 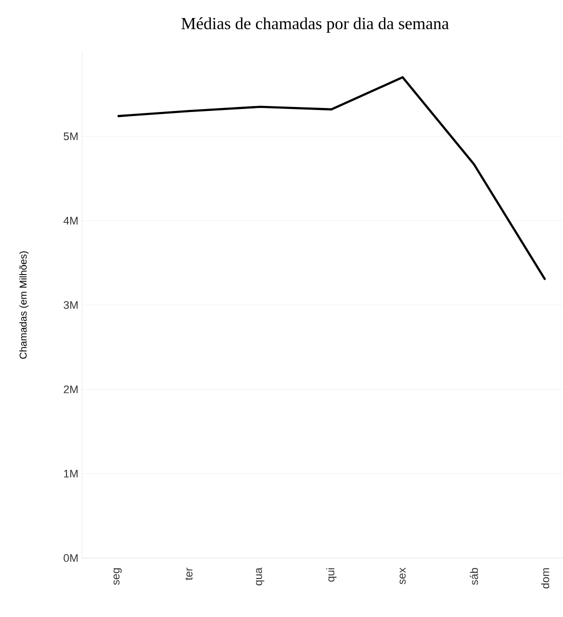 What do you see at coordinates (188, 574) in the screenshot?
I see `x-tick-label: ter` at bounding box center [188, 574].